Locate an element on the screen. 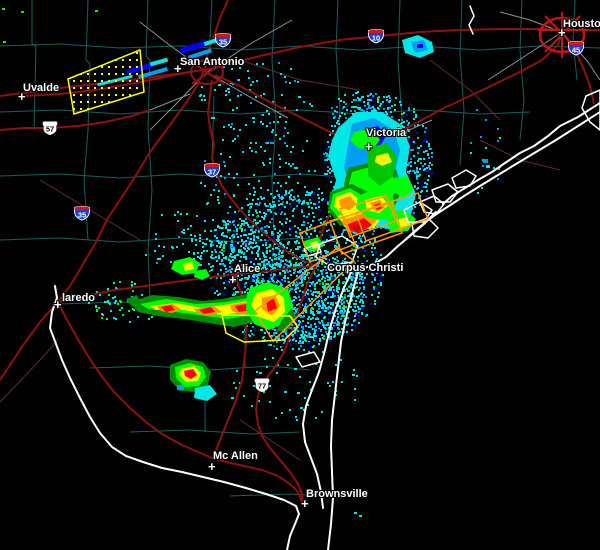 The width and height of the screenshot is (600, 550). road-i37 is located at coordinates (261, 173).